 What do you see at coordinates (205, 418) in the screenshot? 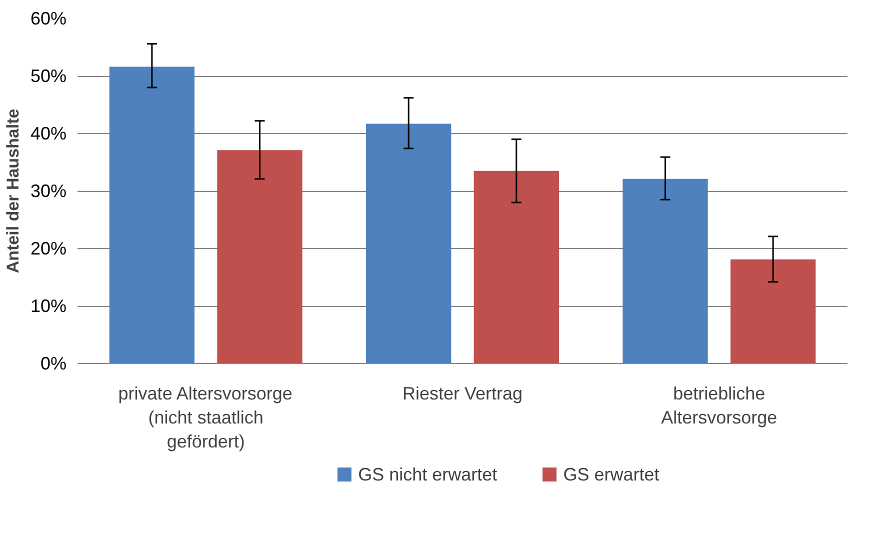
I see `x-tick-label: private Altersvorsorge (nicht staatlich gefördert)` at bounding box center [205, 418].